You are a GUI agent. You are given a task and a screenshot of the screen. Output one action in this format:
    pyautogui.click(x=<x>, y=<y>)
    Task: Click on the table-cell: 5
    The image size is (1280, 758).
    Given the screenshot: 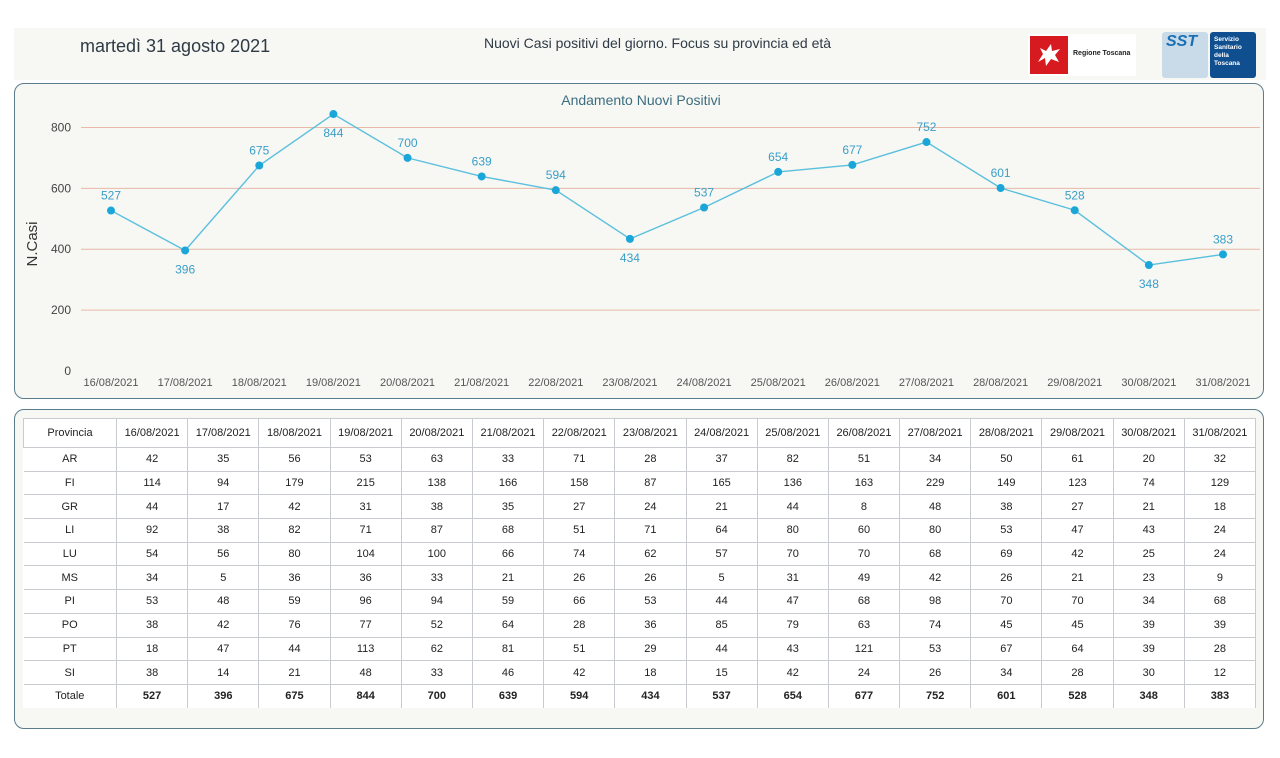 What is the action you would take?
    pyautogui.click(x=223, y=578)
    